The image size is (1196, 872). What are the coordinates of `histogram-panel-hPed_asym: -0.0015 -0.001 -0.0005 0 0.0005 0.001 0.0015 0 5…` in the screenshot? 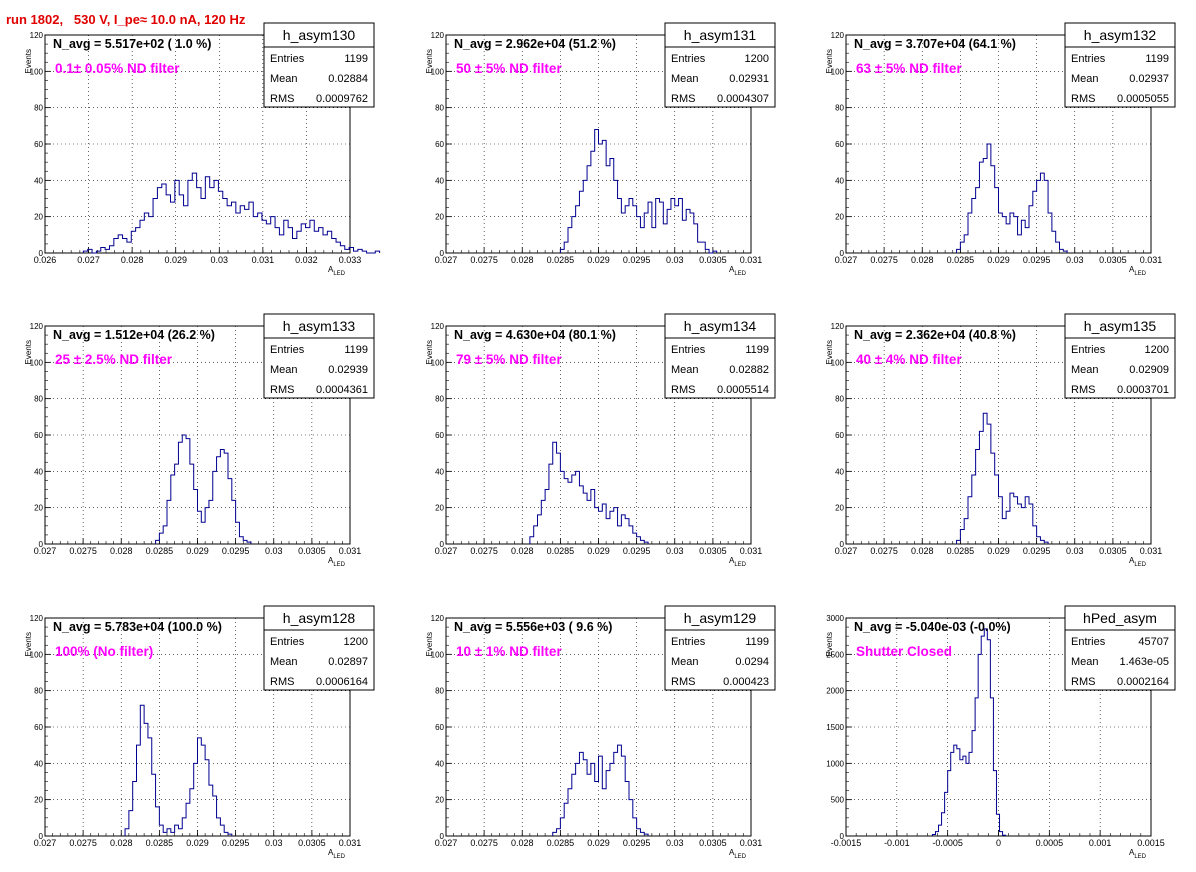 It's located at (1000, 732).